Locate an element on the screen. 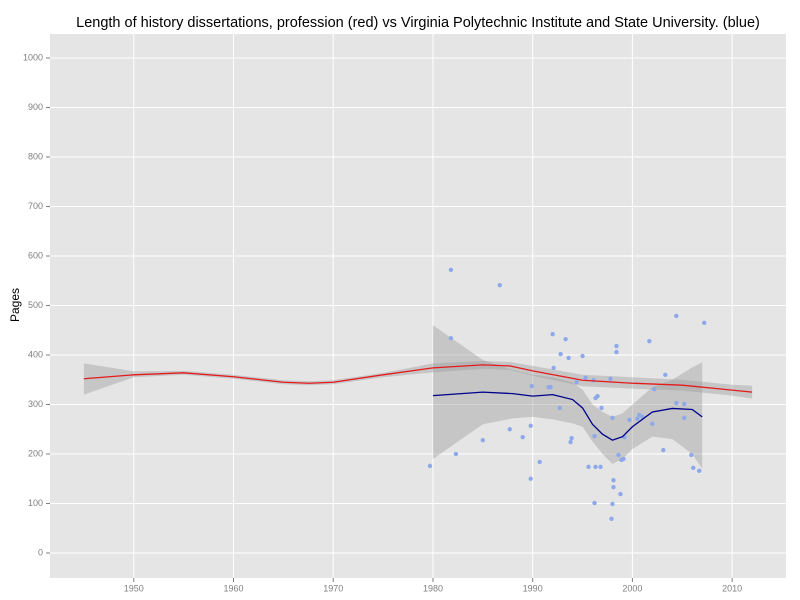 This screenshot has height=600, width=800. y-tick-label: 300 is located at coordinates (35, 404).